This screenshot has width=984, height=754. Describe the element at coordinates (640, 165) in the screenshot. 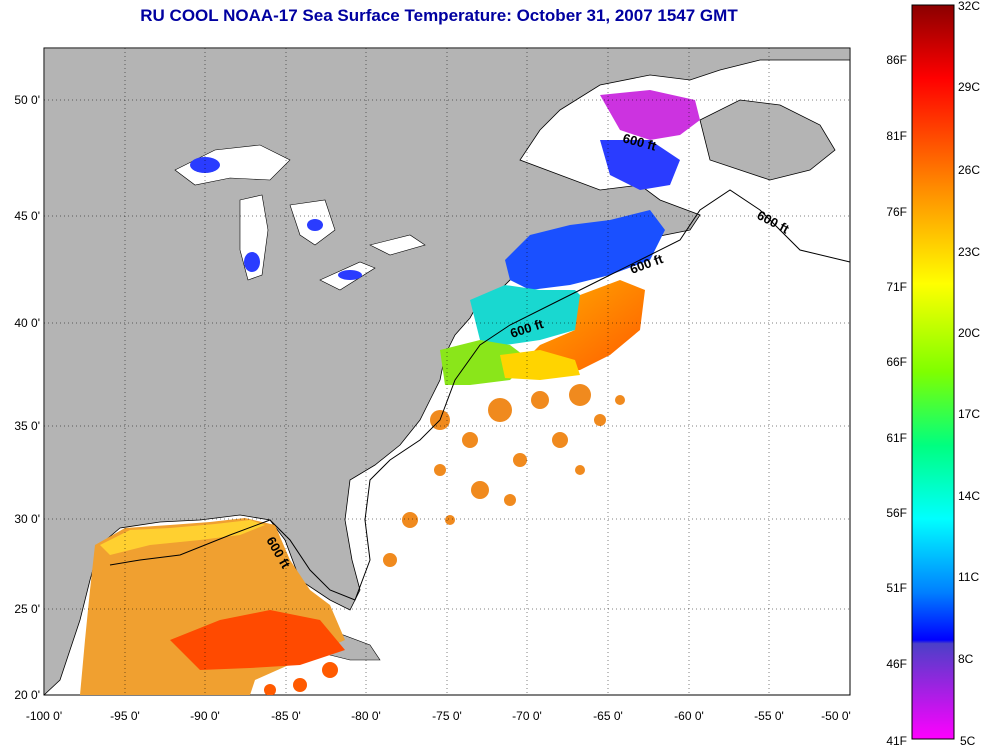

I see `st-lawrence-blue-water` at that location.